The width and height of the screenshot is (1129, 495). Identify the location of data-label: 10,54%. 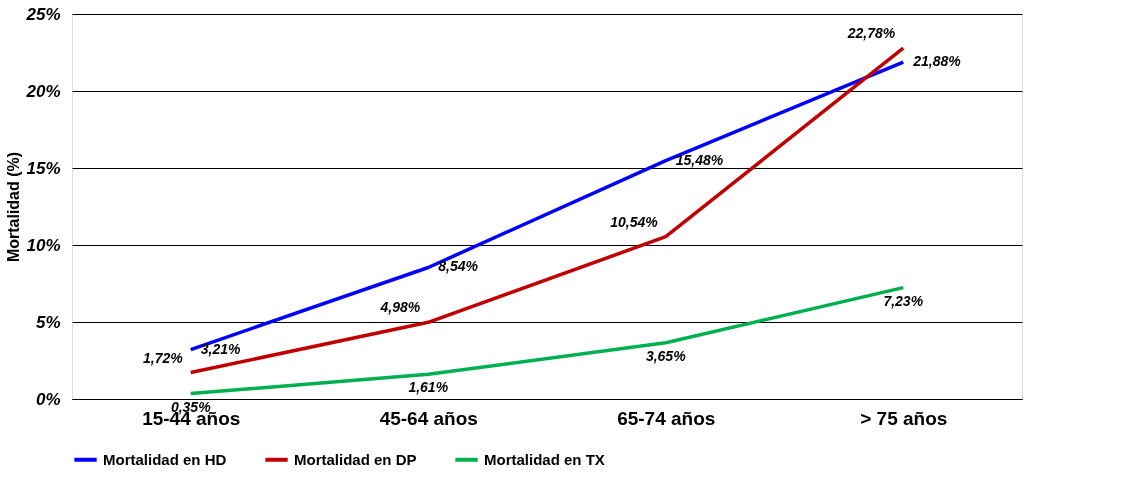
(634, 221).